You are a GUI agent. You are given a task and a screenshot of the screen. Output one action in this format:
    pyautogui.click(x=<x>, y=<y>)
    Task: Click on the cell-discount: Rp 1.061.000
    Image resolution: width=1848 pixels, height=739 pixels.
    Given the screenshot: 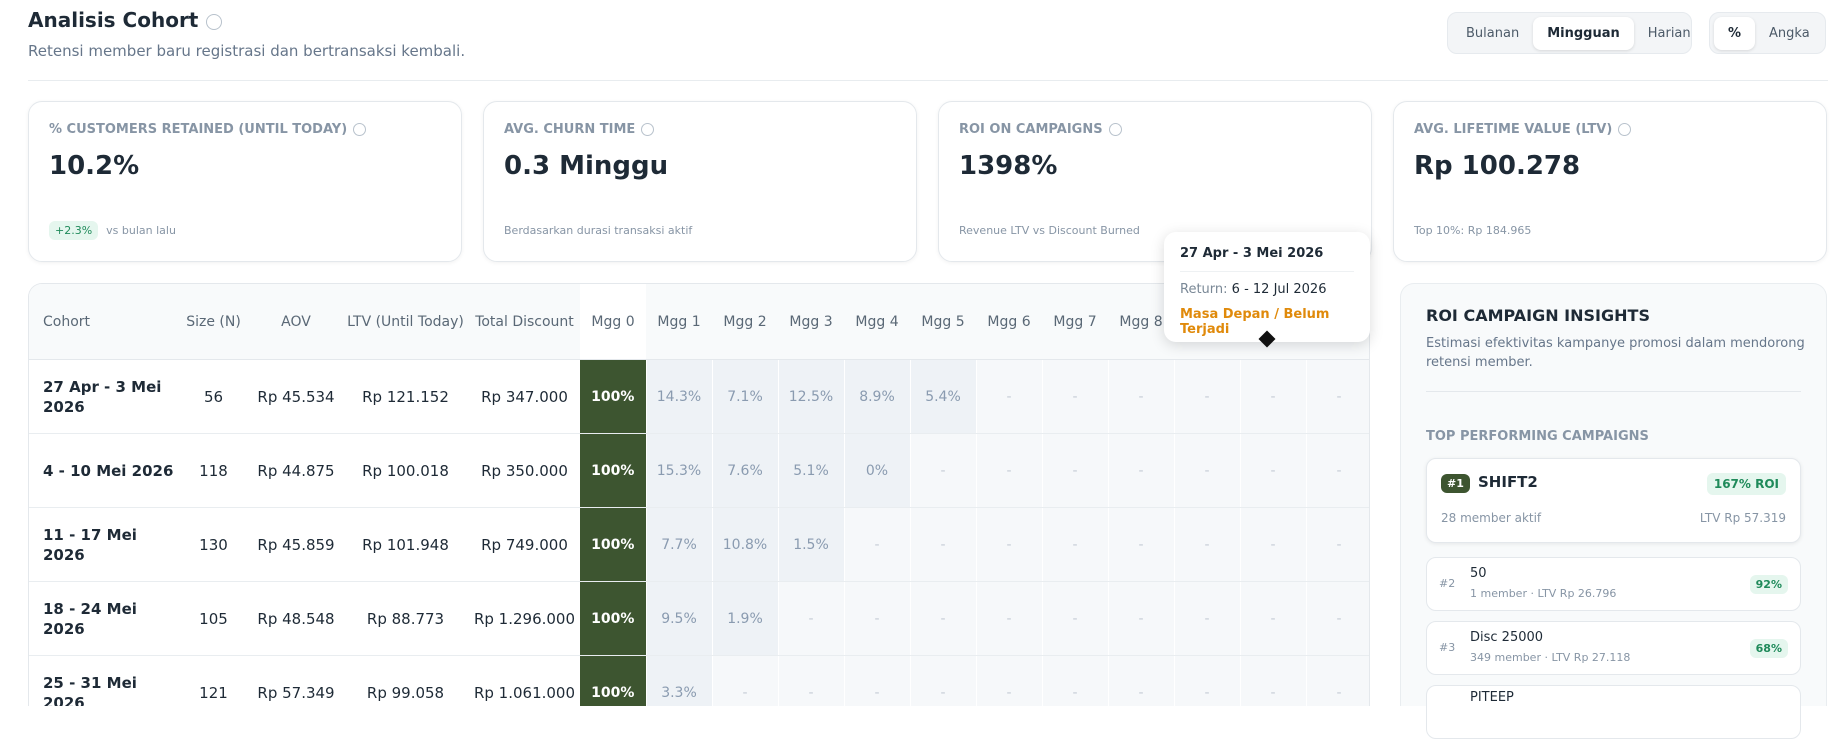 What is the action you would take?
    pyautogui.click(x=524, y=680)
    